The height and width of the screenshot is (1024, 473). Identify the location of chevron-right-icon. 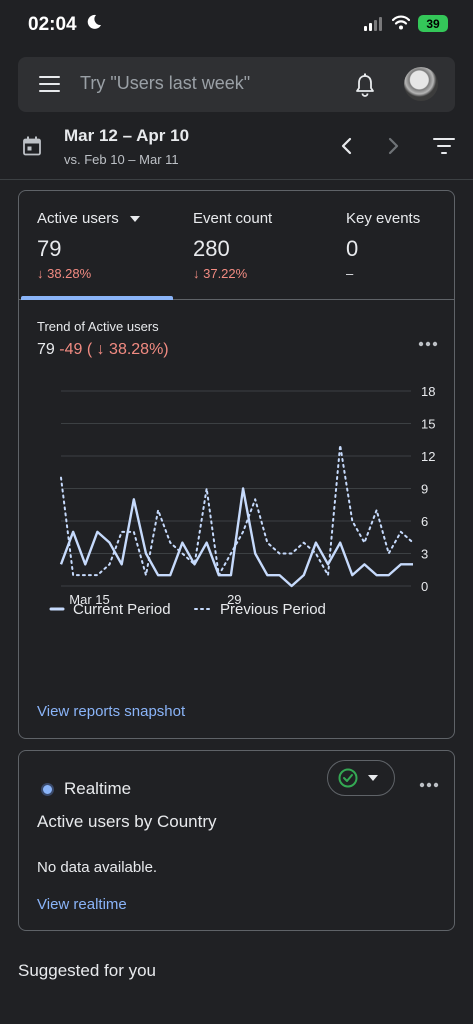
(393, 148).